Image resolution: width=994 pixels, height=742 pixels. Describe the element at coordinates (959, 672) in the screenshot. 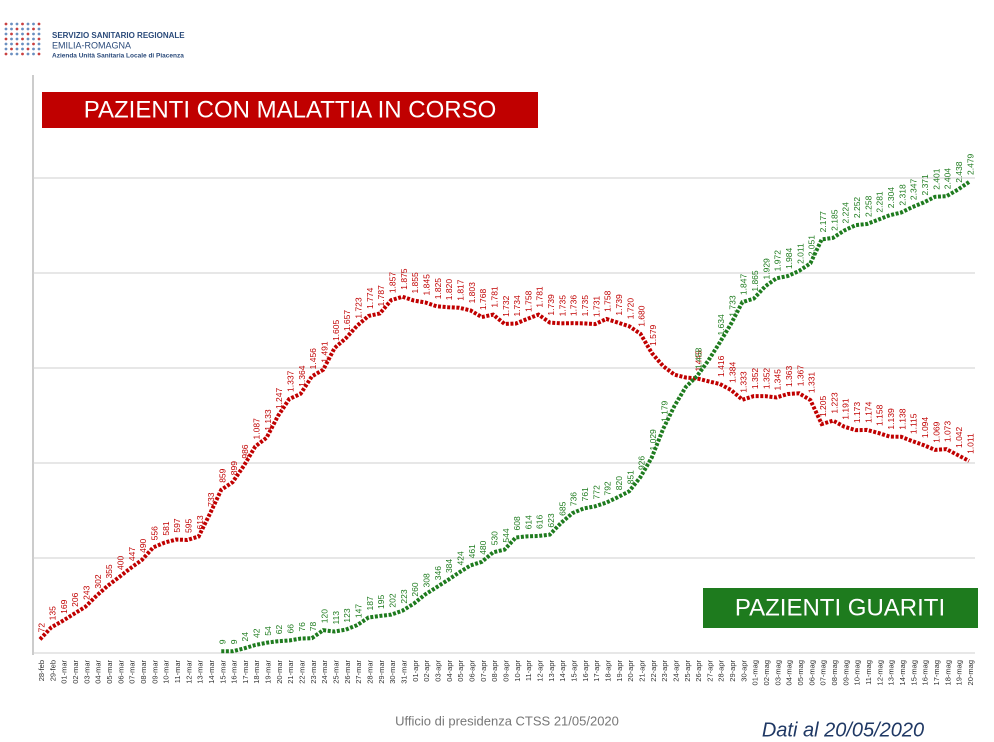

I see `x-tick-label: 19-mag` at that location.